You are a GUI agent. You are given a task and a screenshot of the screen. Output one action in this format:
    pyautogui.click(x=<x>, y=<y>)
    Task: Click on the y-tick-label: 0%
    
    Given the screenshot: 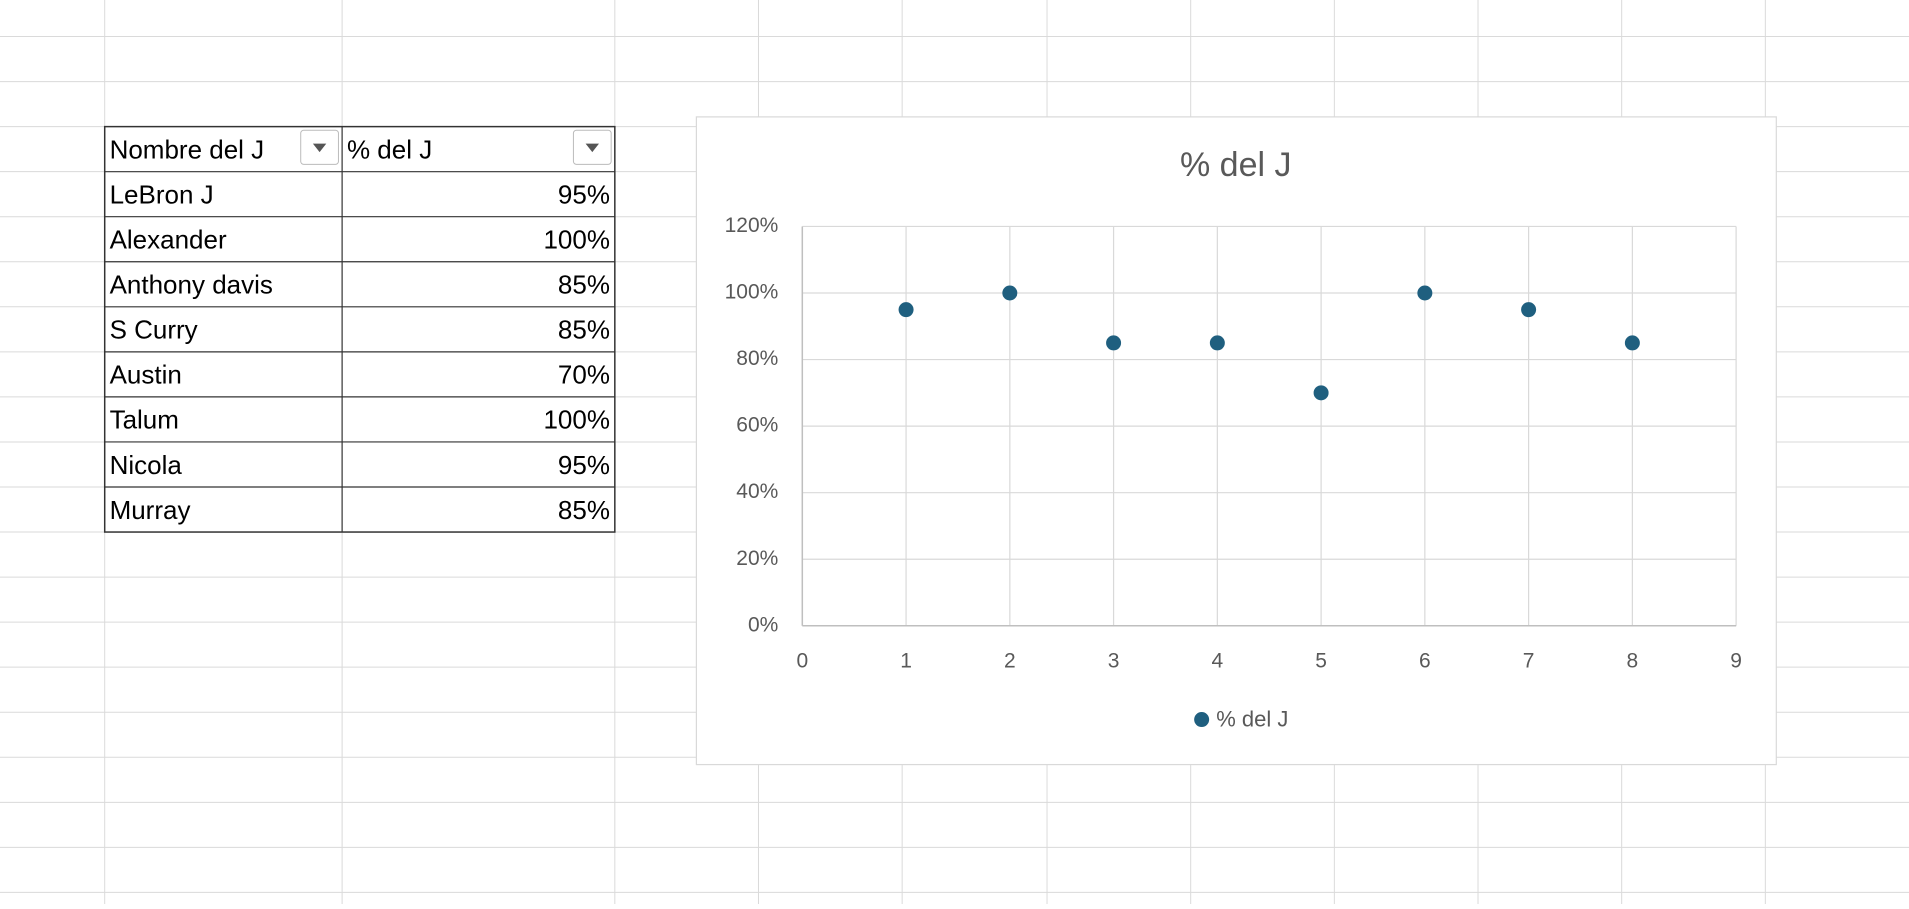 What is the action you would take?
    pyautogui.click(x=763, y=624)
    